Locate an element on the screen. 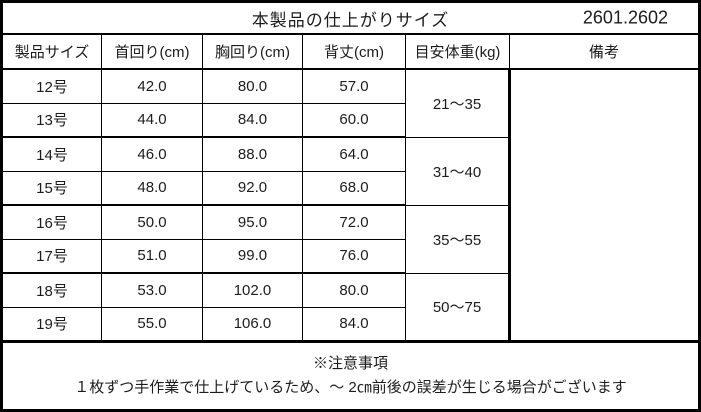 Image resolution: width=701 pixels, height=412 pixels. title-cell: 本製品の仕上がりサイズ 2601.2602 is located at coordinates (350, 18).